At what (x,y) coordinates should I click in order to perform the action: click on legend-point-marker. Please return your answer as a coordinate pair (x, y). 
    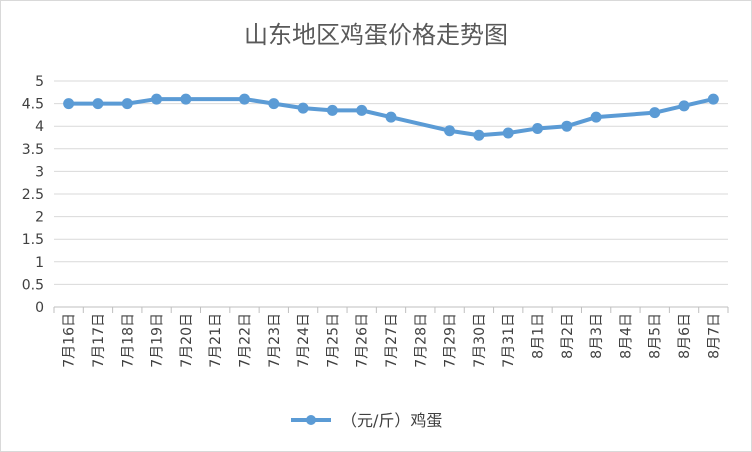
    Looking at the image, I should click on (311, 420).